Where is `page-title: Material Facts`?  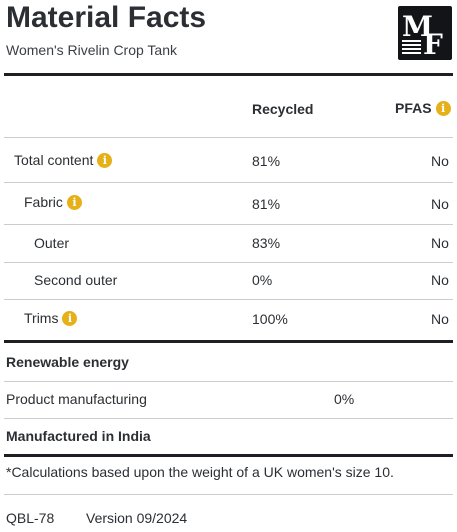
page-title: Material Facts is located at coordinates (106, 17).